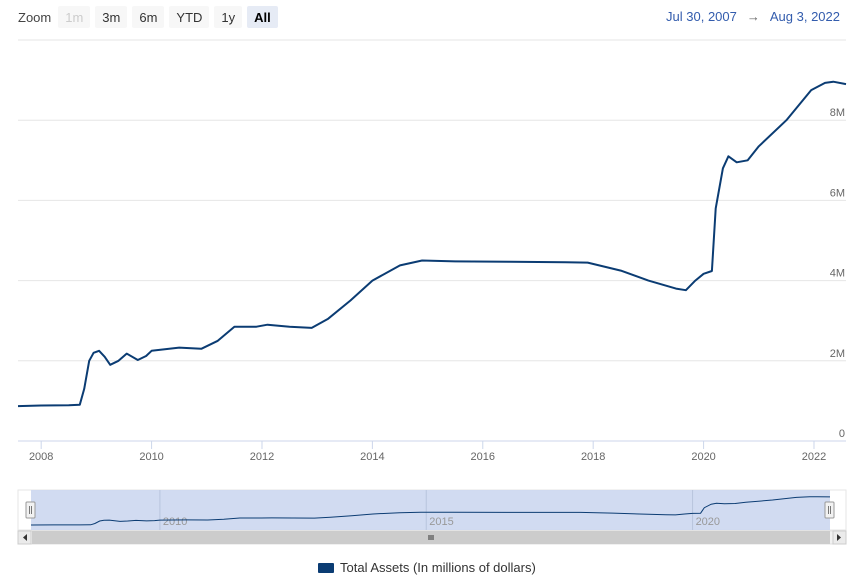 The width and height of the screenshot is (868, 583). I want to click on zoom-6m-button: 6m, so click(148, 17).